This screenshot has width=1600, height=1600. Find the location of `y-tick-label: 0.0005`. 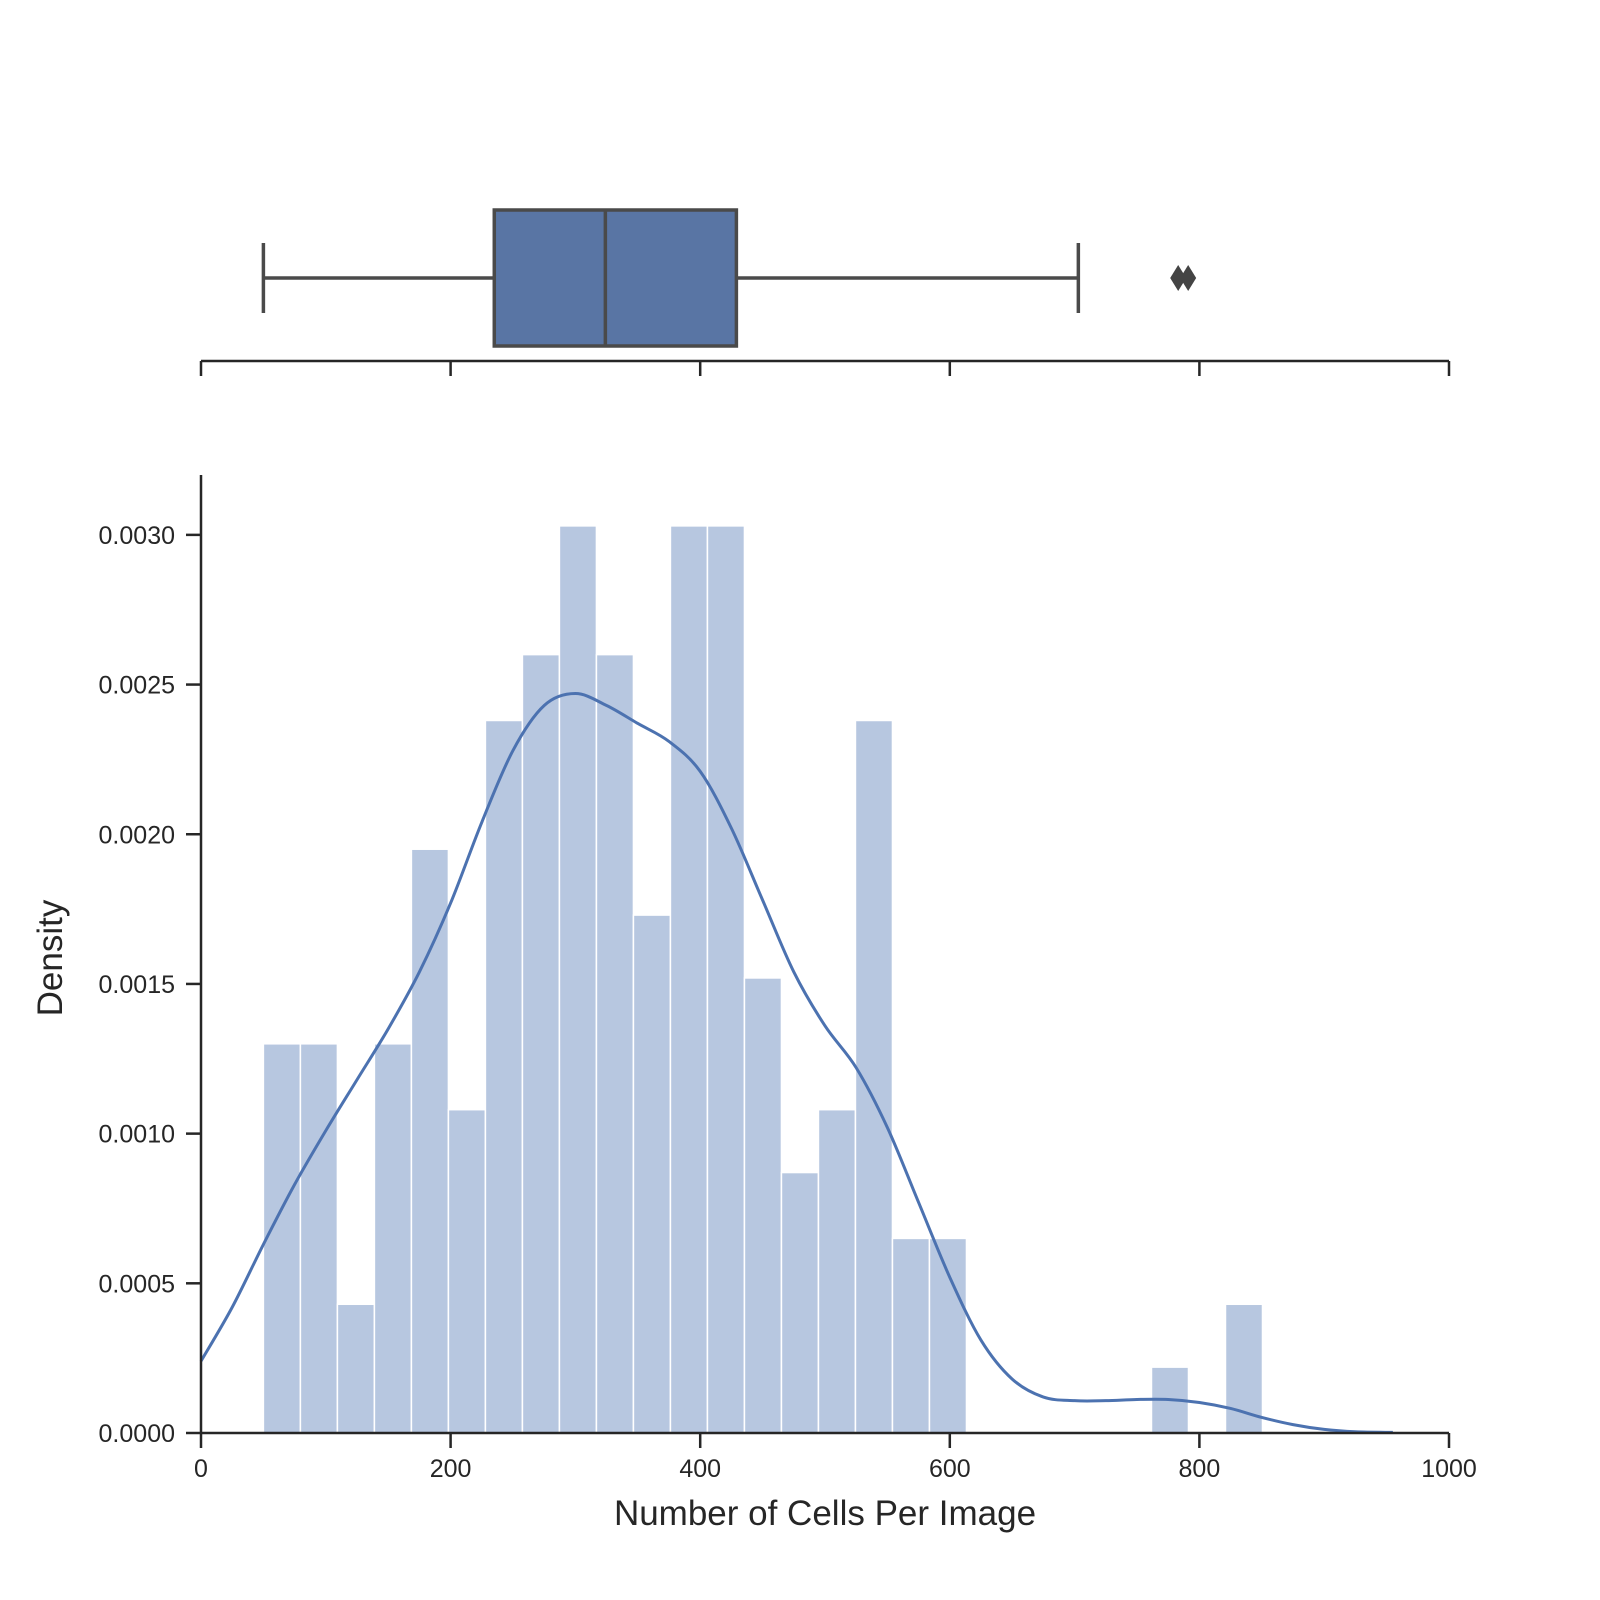

y-tick-label: 0.0005 is located at coordinates (137, 1284).